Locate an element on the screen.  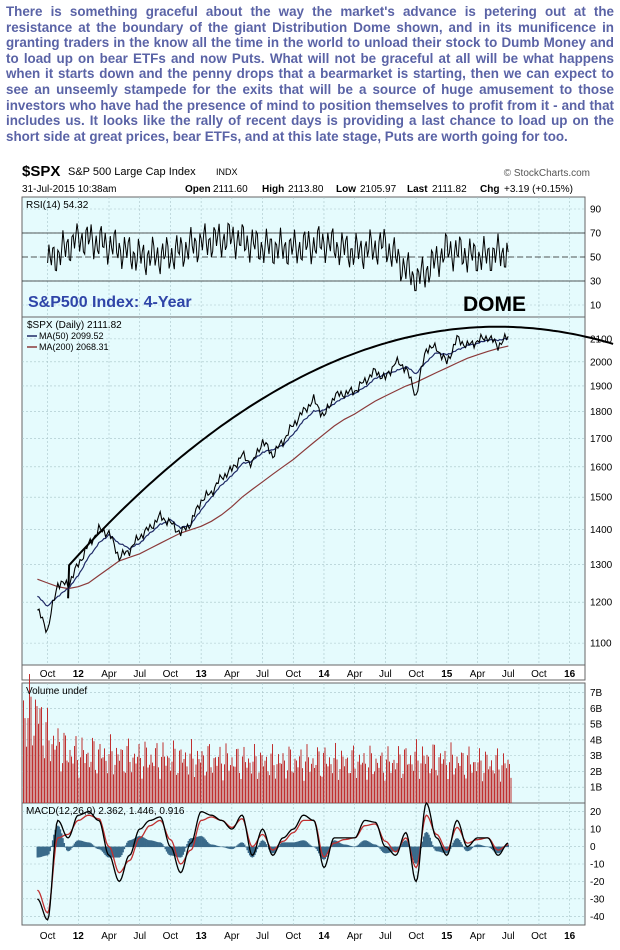
chart-title-annotation: S&P500 Index: 4-Year is located at coordinates (110, 302).